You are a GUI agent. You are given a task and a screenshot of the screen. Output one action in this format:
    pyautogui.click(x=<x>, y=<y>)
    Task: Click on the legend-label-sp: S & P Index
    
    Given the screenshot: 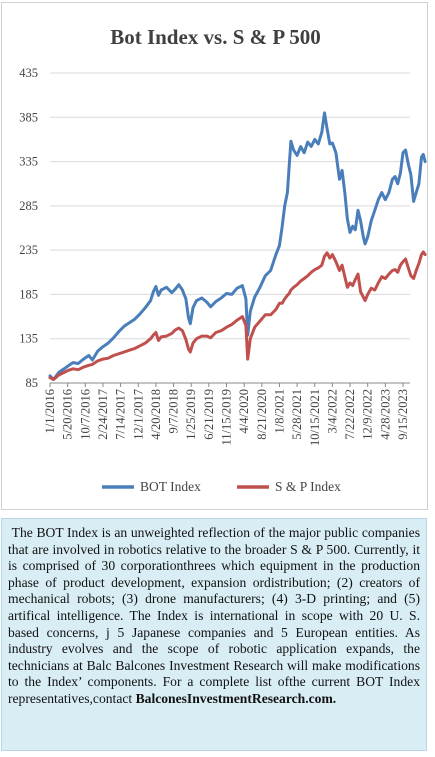 What is the action you would take?
    pyautogui.click(x=308, y=486)
    